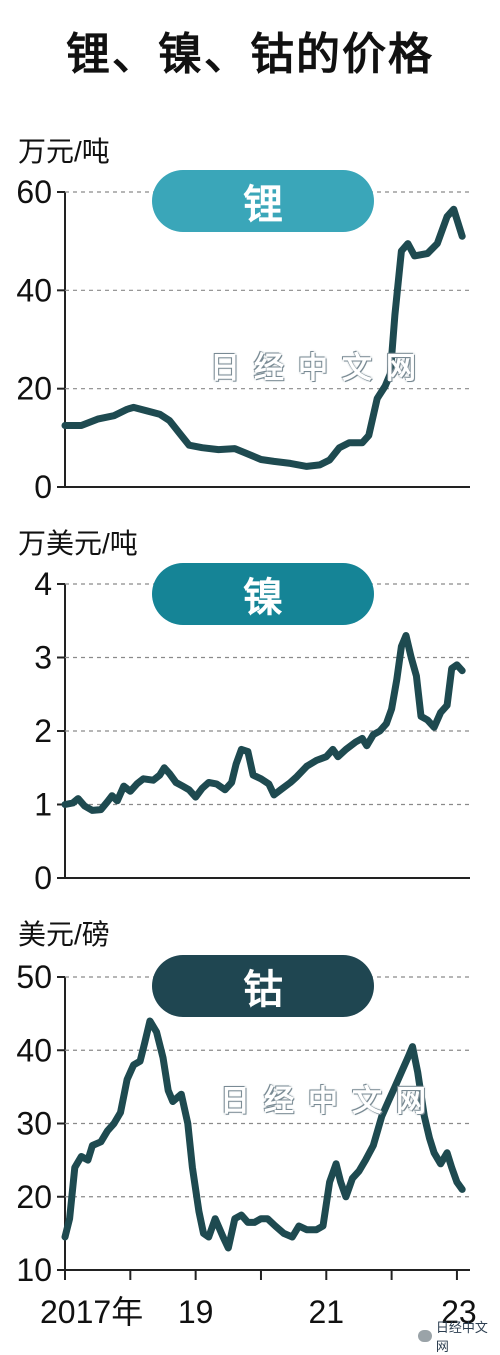 The height and width of the screenshot is (1355, 500). What do you see at coordinates (196, 1312) in the screenshot?
I see `x-tick-label: 19` at bounding box center [196, 1312].